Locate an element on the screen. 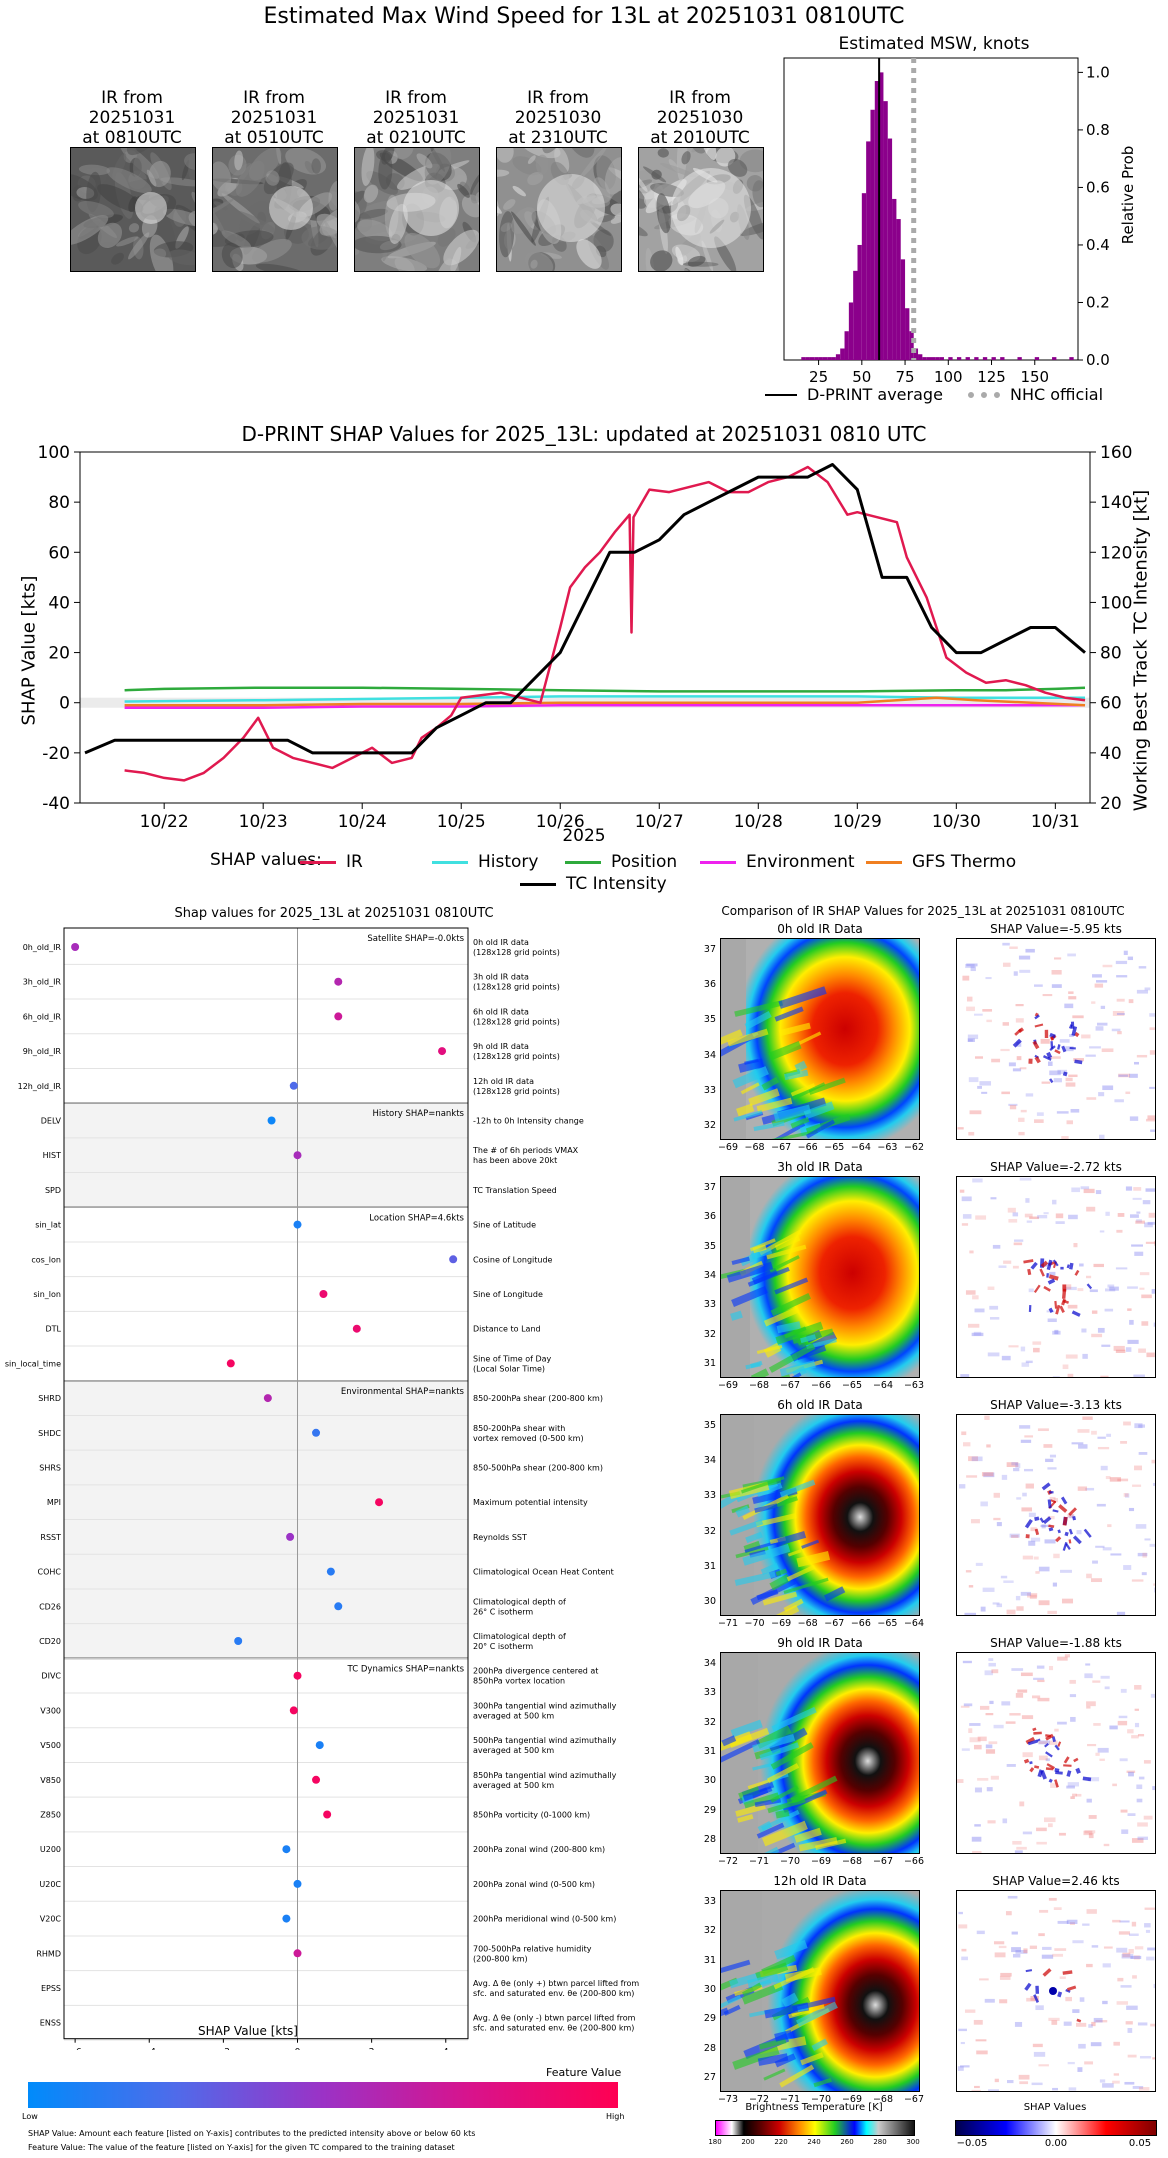 This screenshot has height=2158, width=1168. shap-tick-label: −0.05 is located at coordinates (972, 2143).